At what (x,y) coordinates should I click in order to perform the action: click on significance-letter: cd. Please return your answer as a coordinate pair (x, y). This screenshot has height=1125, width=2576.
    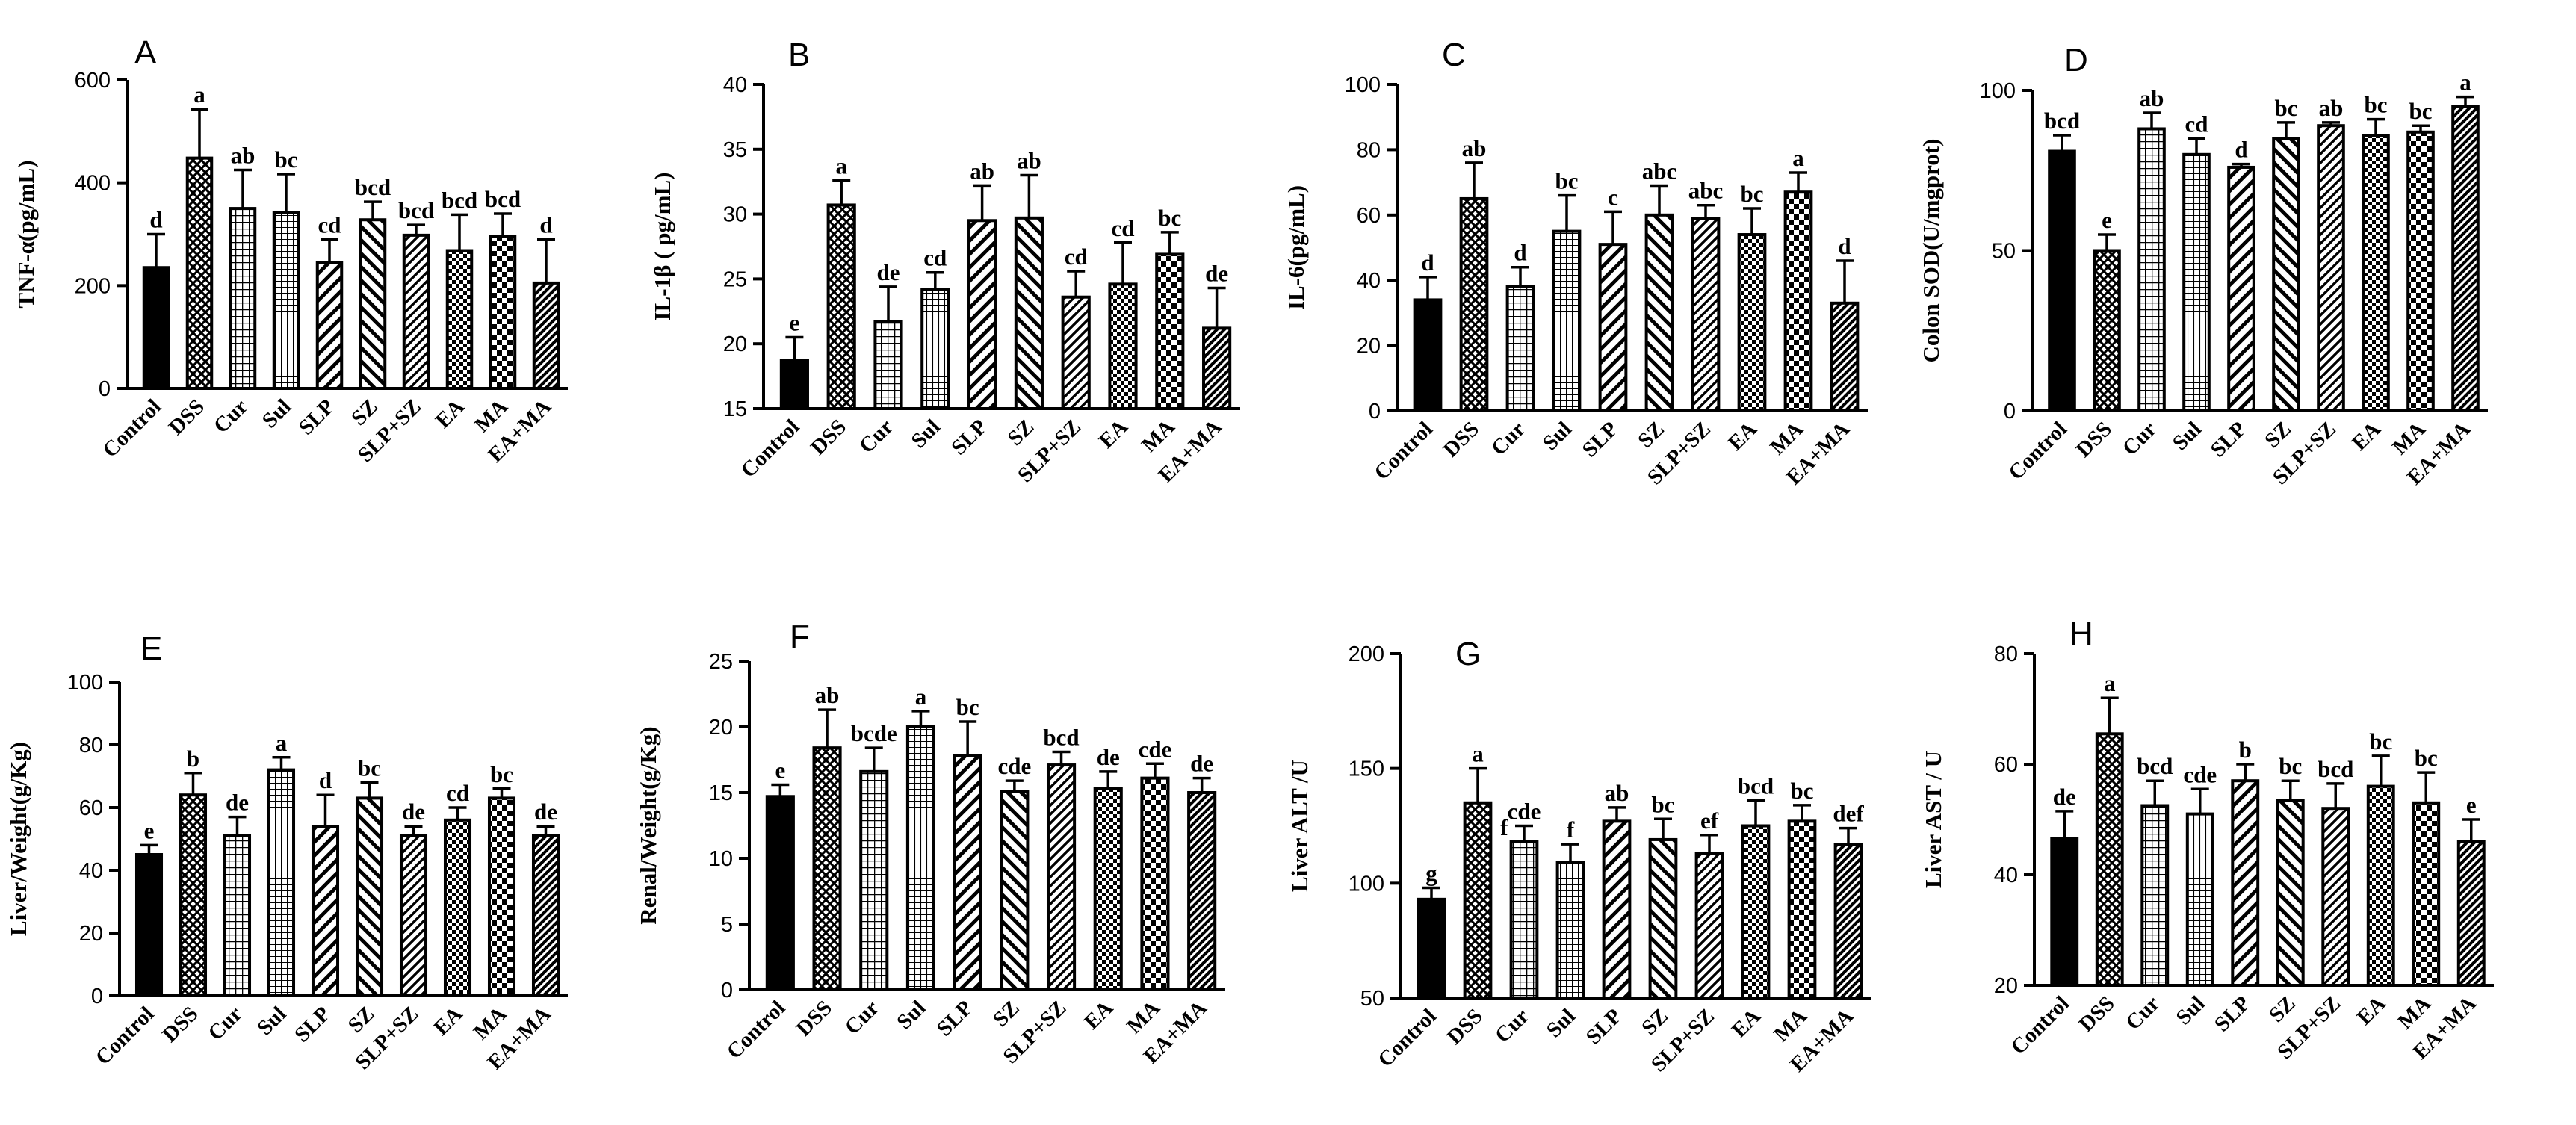
    Looking at the image, I should click on (2196, 124).